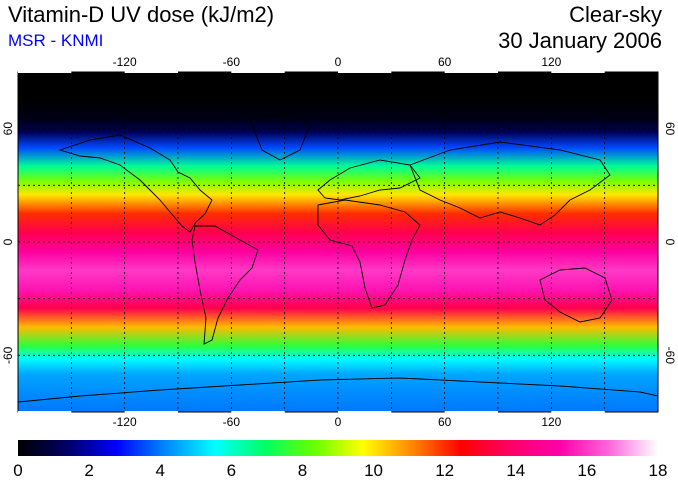 This screenshot has height=480, width=678. I want to click on colorbar-tick-label: 18, so click(658, 470).